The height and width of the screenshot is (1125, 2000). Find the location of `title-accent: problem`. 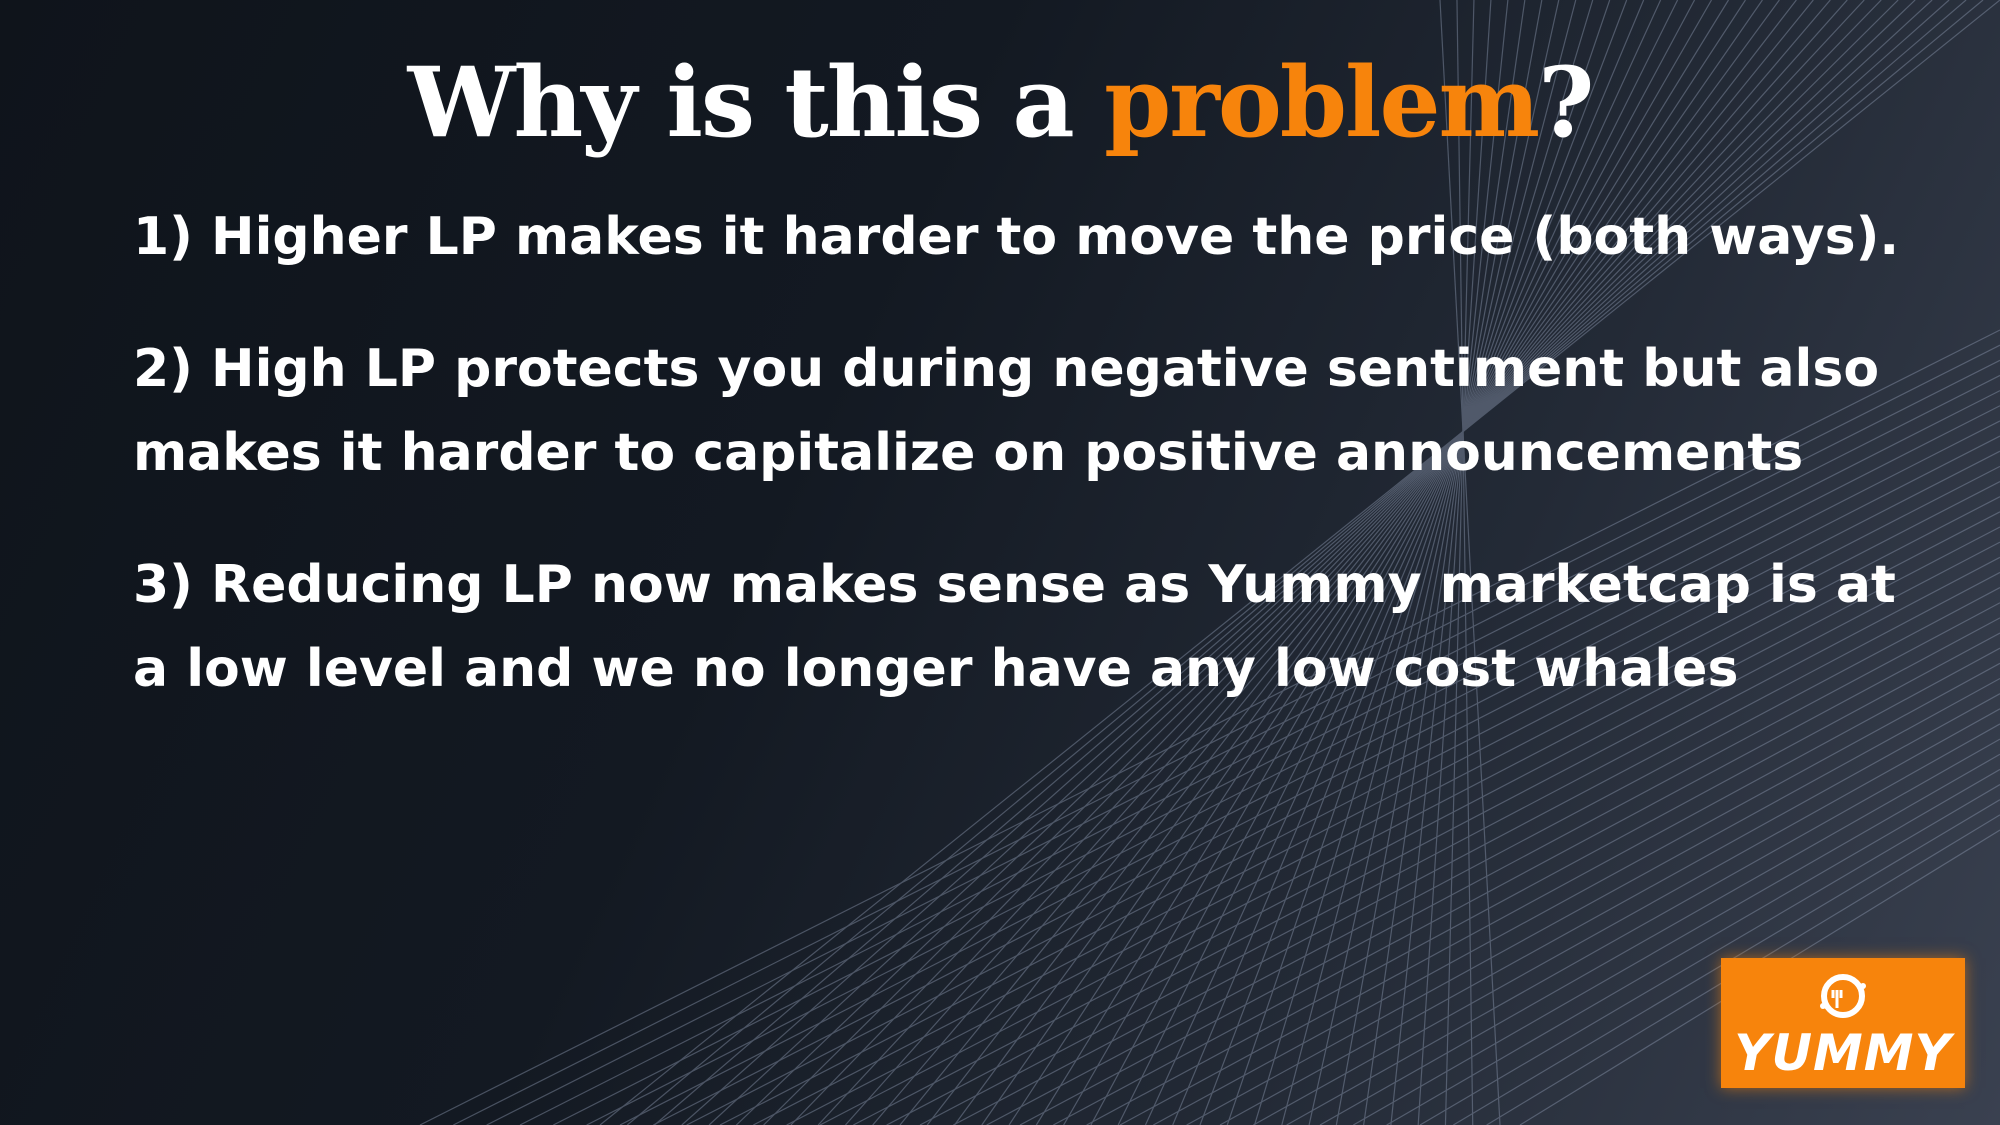

title-accent: problem is located at coordinates (1322, 102).